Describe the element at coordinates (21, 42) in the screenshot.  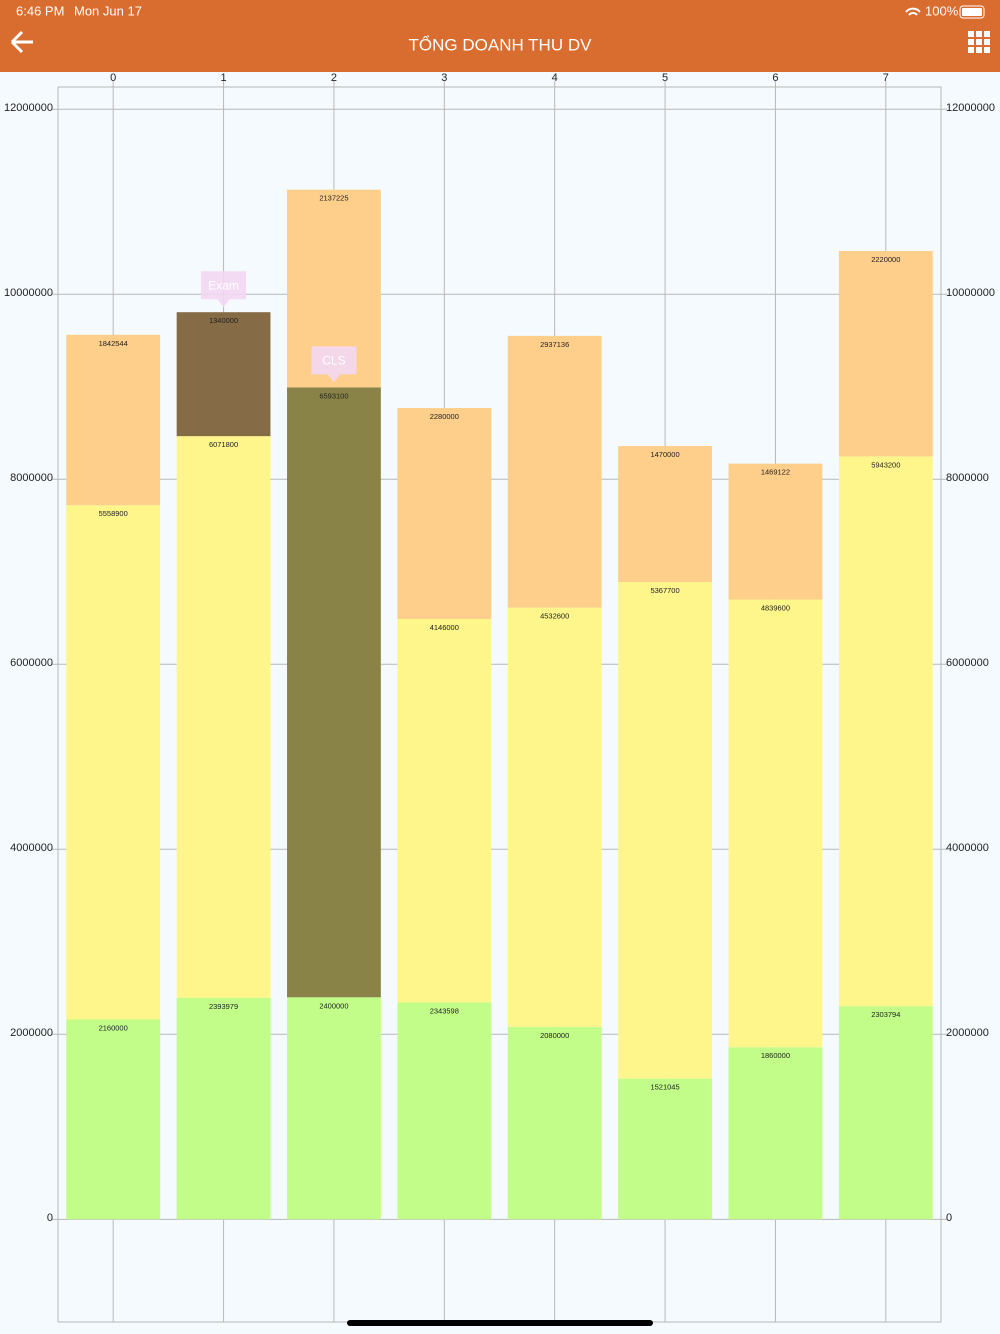
I see `back-button` at that location.